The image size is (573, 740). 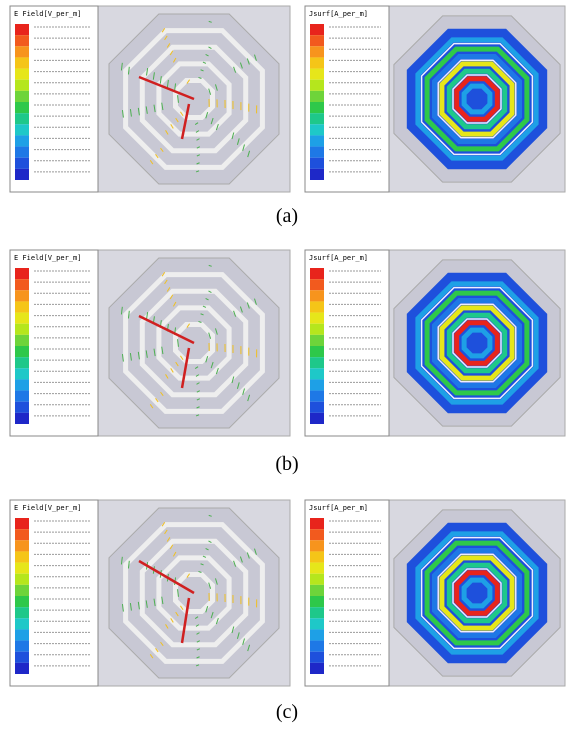 I want to click on caption: (c), so click(x=287, y=712).